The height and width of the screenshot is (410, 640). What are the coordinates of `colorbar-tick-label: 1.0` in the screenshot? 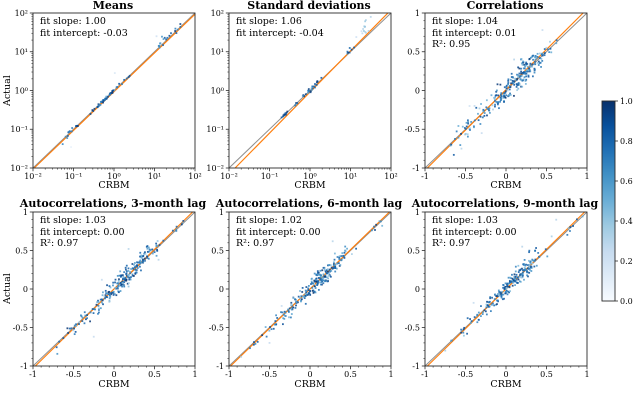 It's located at (626, 101).